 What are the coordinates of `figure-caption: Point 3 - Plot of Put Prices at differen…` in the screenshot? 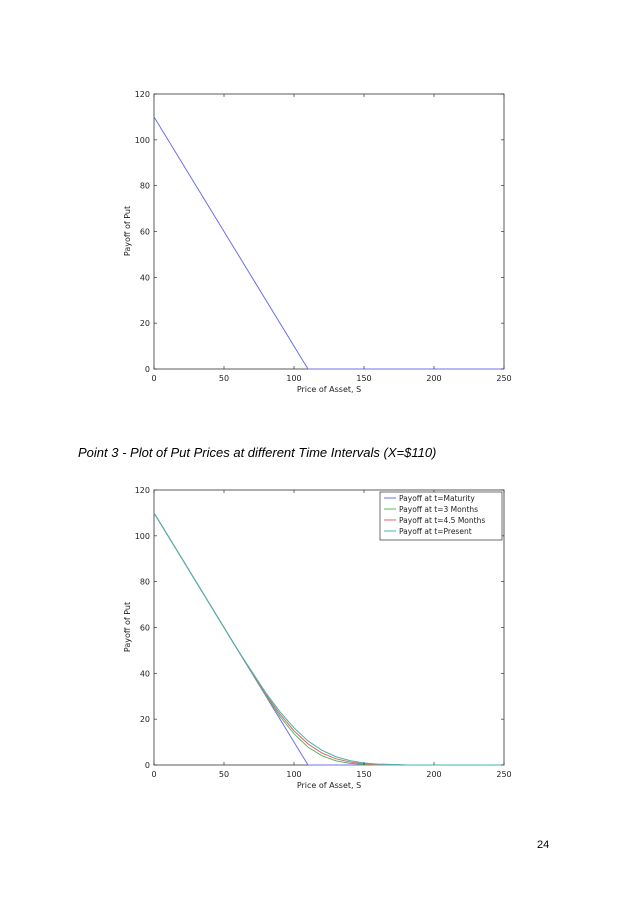 It's located at (257, 452).